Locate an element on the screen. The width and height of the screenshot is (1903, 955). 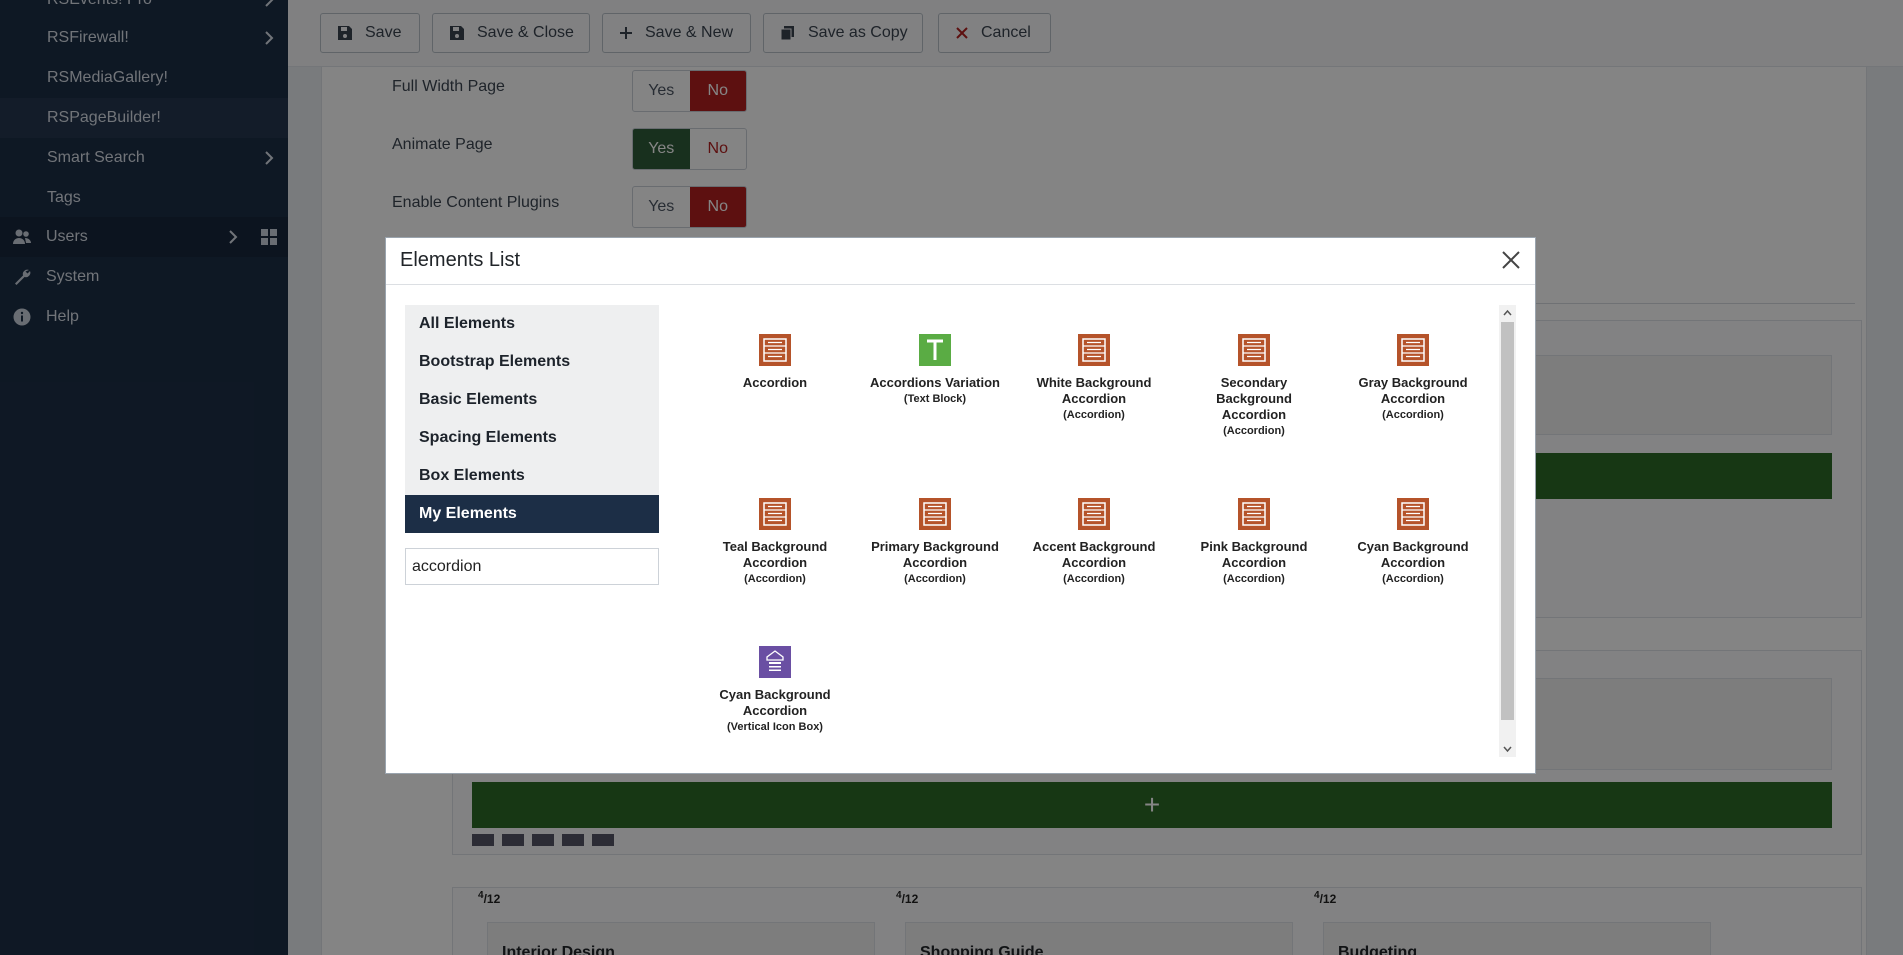
sidebar-item-help: Help is located at coordinates (144, 317).